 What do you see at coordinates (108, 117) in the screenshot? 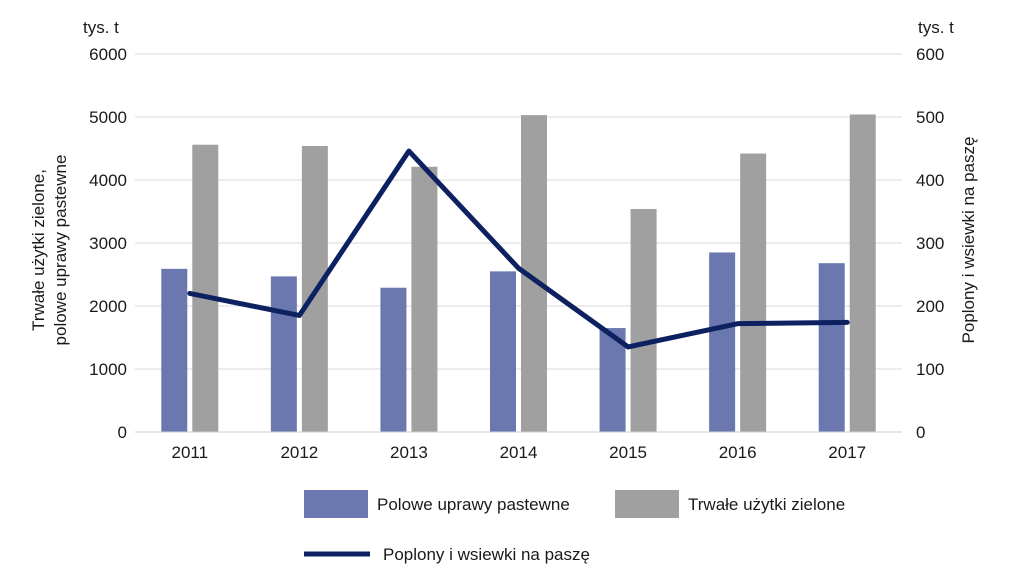
I see `left-tick-label: 5000` at bounding box center [108, 117].